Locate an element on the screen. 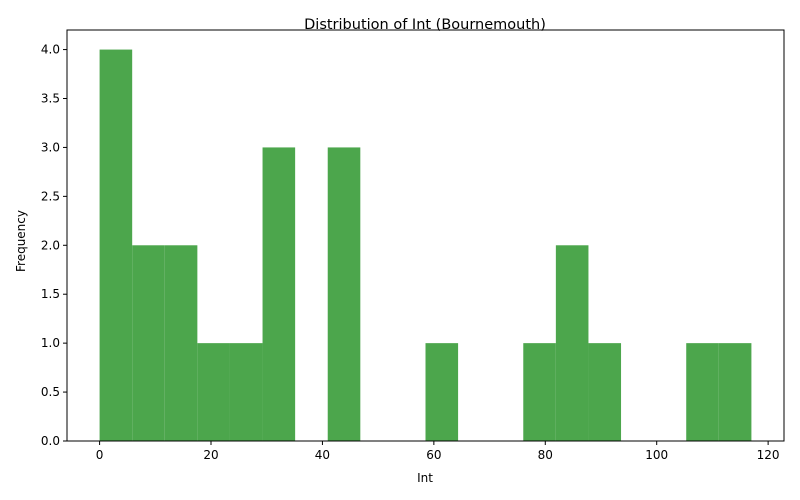 The image size is (800, 500). y-tick-label: 0.5 is located at coordinates (50, 392).